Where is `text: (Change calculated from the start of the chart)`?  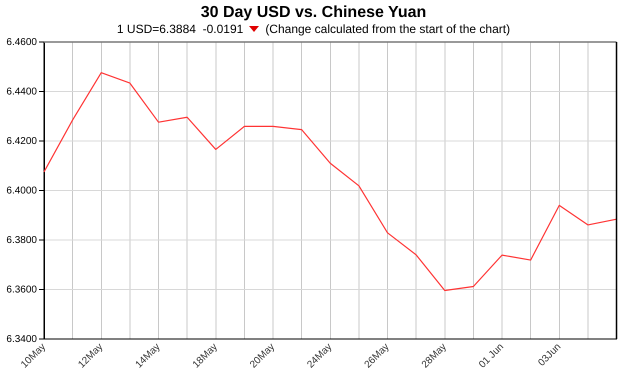 text: (Change calculated from the start of the chart) is located at coordinates (387, 29).